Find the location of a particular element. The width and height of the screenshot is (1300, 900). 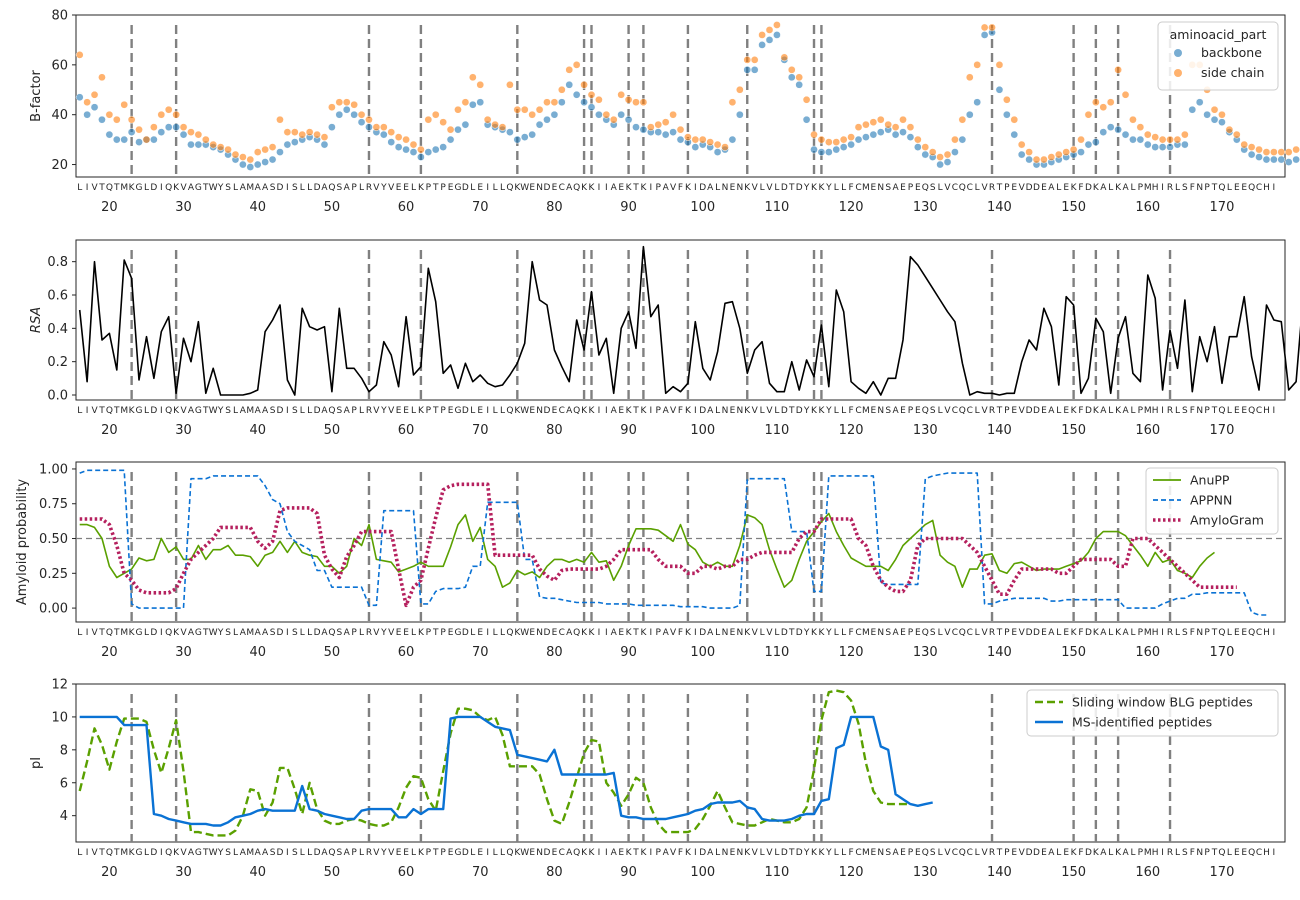

series-line-sliding-window-blg-peptides is located at coordinates (494, 763).